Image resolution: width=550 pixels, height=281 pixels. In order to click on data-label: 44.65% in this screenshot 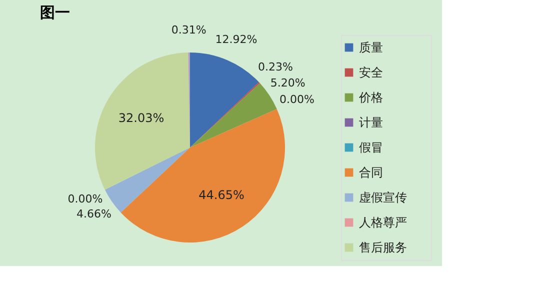, I will do `click(221, 195)`.